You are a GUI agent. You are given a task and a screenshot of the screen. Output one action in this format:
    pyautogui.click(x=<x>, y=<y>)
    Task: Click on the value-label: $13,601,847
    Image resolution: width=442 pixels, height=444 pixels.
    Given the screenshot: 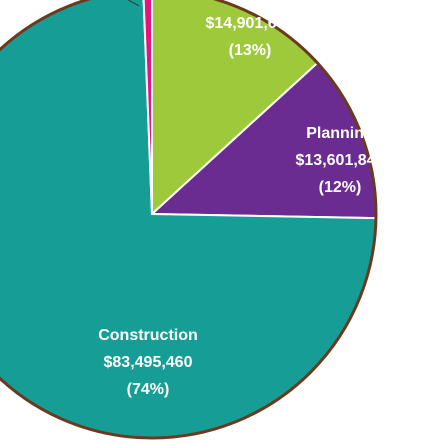 What is the action you would take?
    pyautogui.click(x=340, y=160)
    